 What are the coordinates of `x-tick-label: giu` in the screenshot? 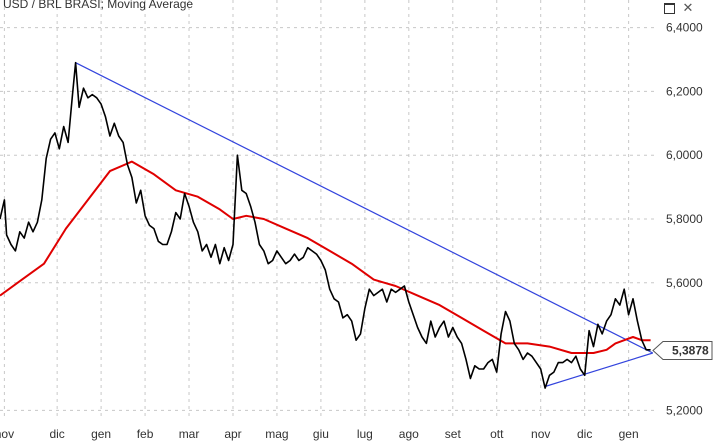 It's located at (321, 434).